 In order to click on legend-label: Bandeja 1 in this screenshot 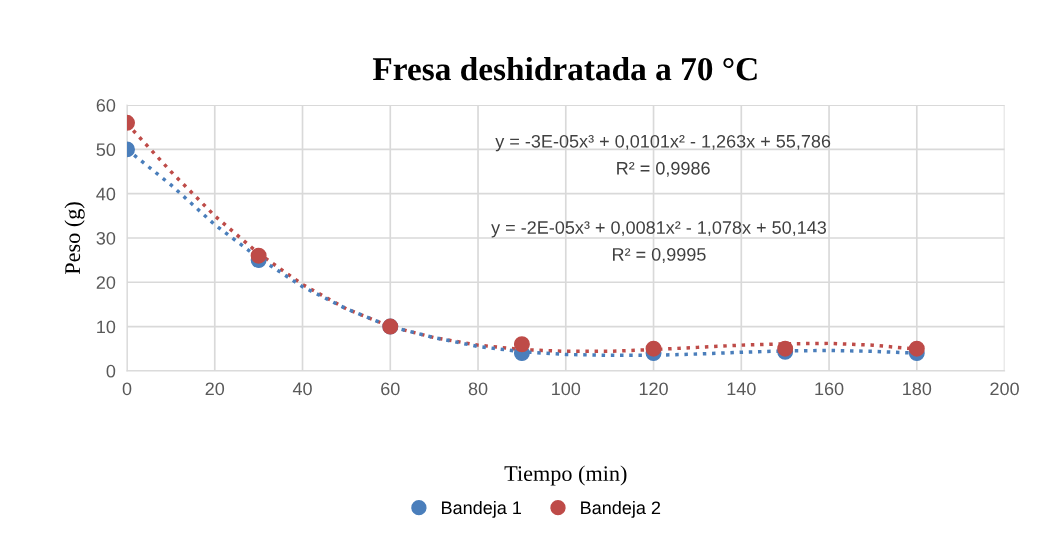, I will do `click(482, 509)`.